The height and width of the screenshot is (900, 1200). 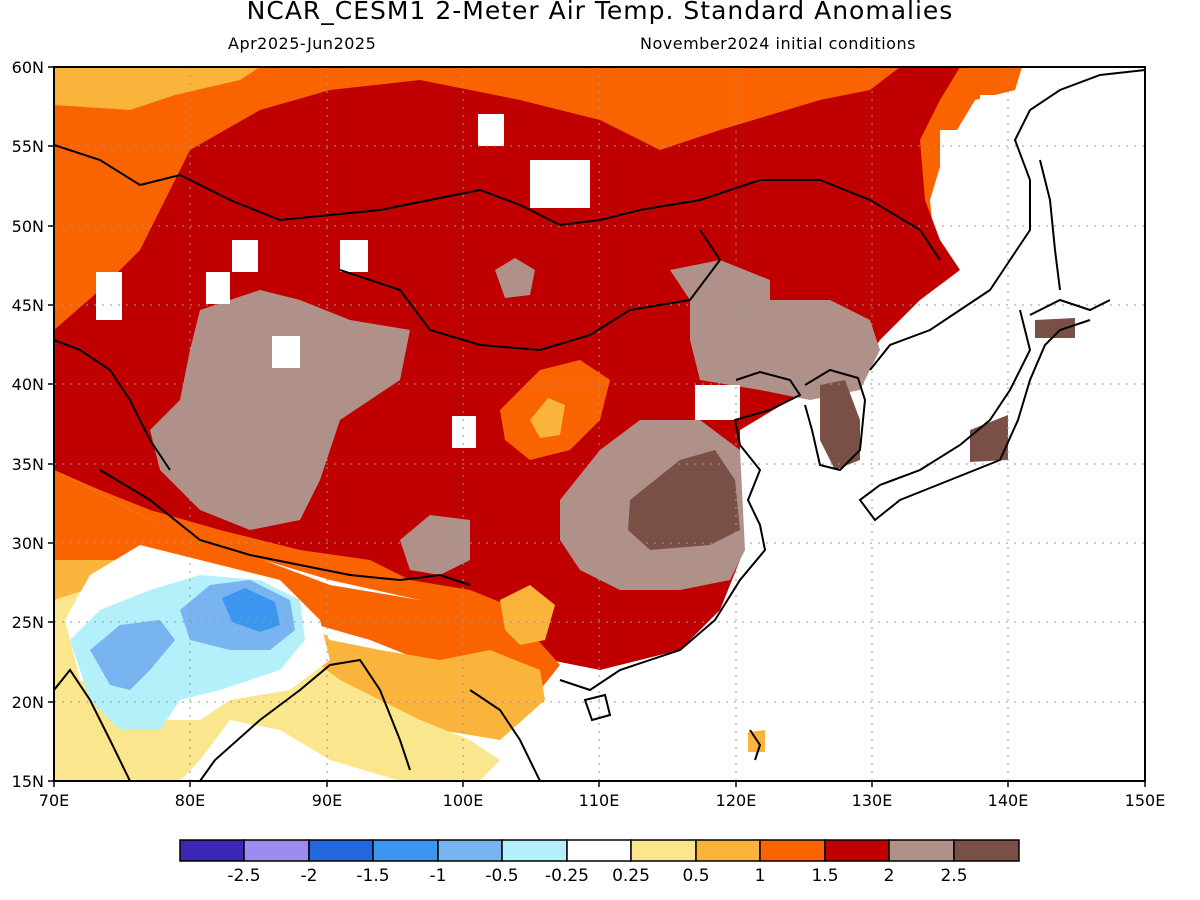 What do you see at coordinates (280, 410) in the screenshot?
I see `anomaly-region-brown-west` at bounding box center [280, 410].